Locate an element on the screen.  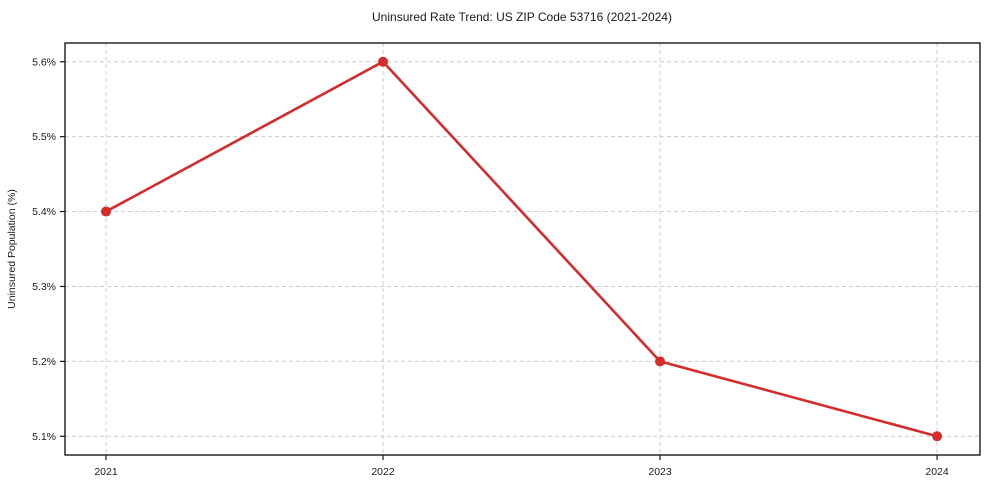
y-tick-label: 5.4% is located at coordinates (44, 212).